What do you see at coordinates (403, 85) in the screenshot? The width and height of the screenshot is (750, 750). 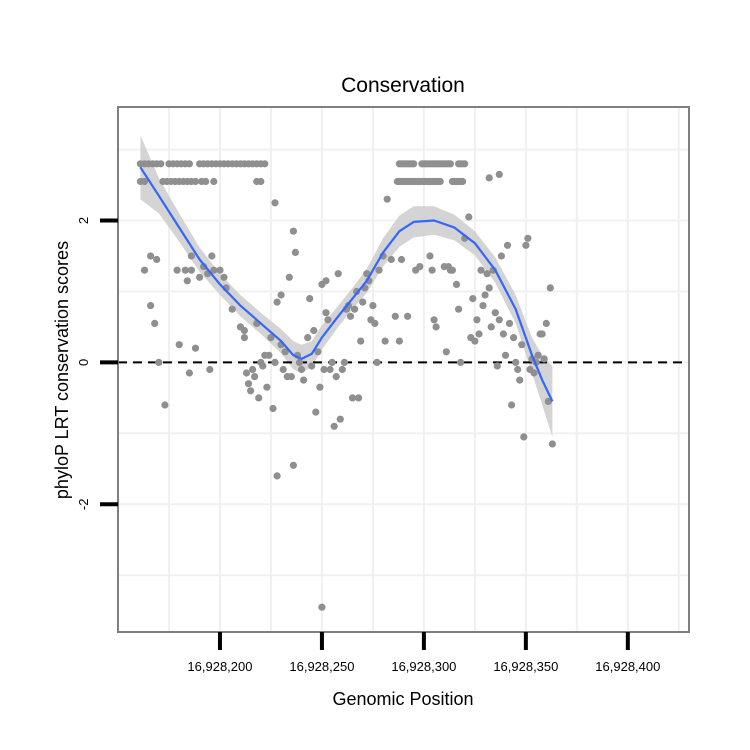 I see `chart-title: Conservation` at bounding box center [403, 85].